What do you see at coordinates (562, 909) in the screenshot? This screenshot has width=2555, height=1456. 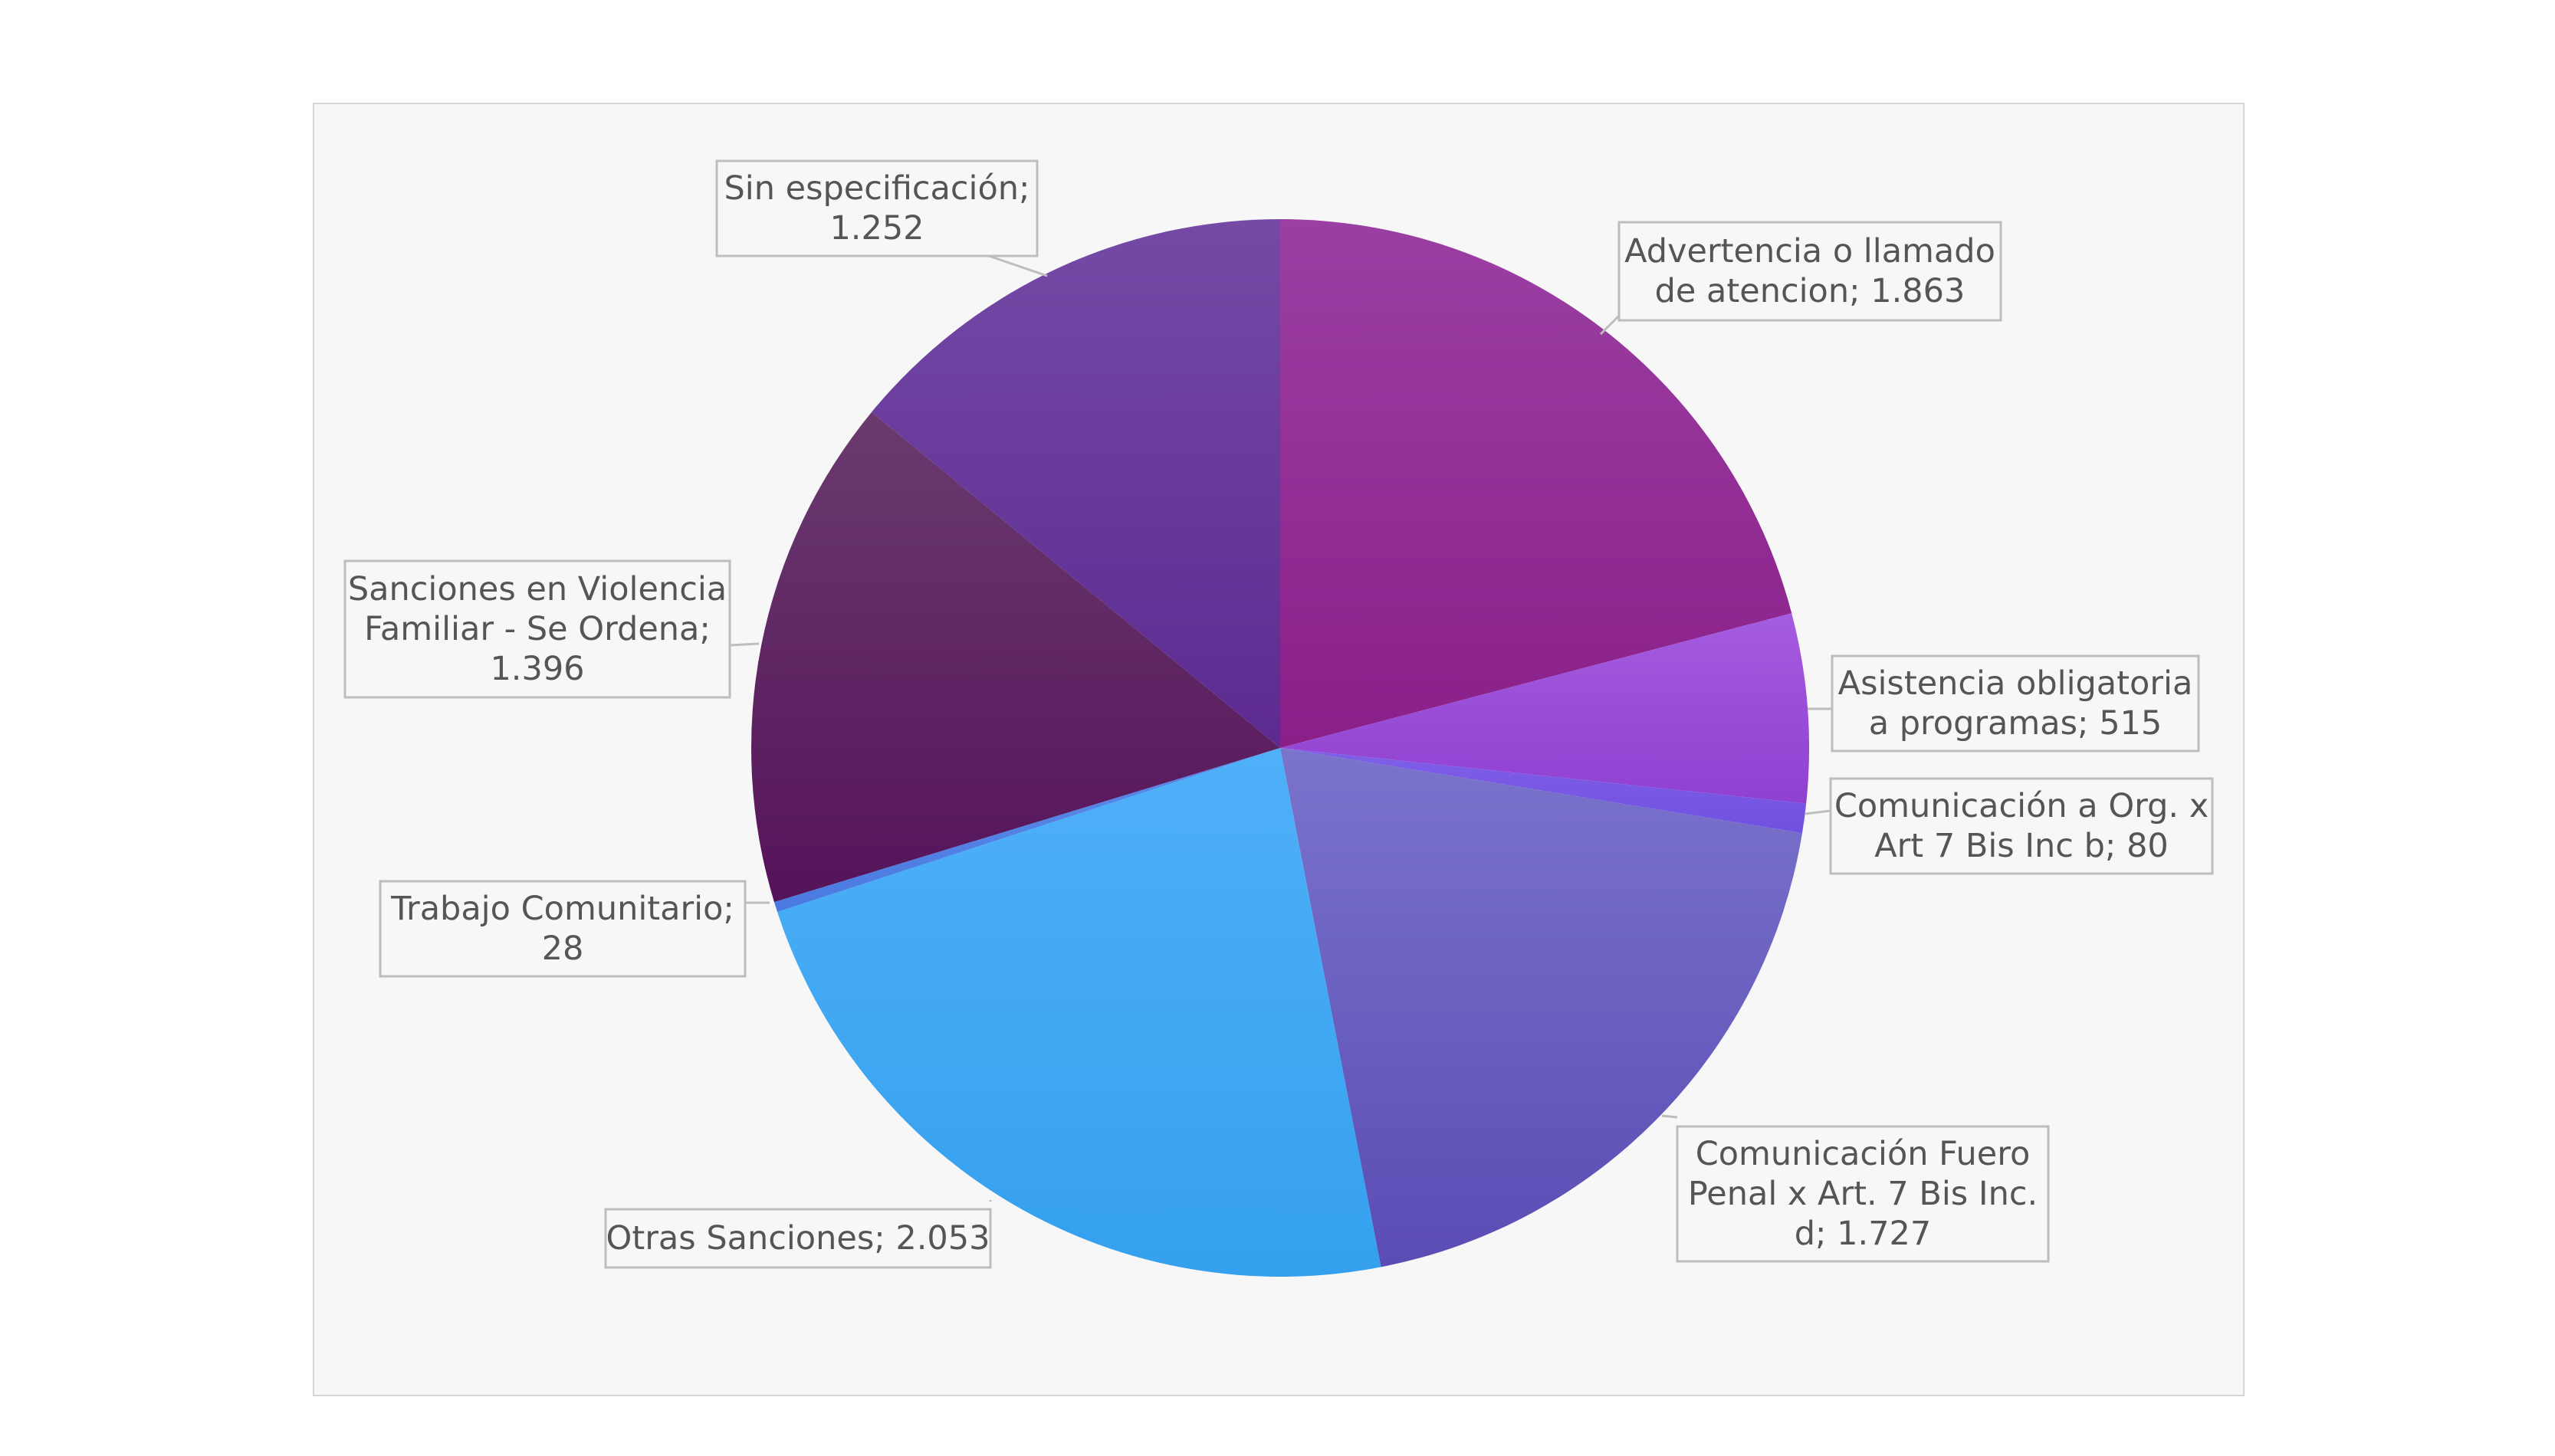 I see `slice-label-line: Trabajo Comunitario;` at bounding box center [562, 909].